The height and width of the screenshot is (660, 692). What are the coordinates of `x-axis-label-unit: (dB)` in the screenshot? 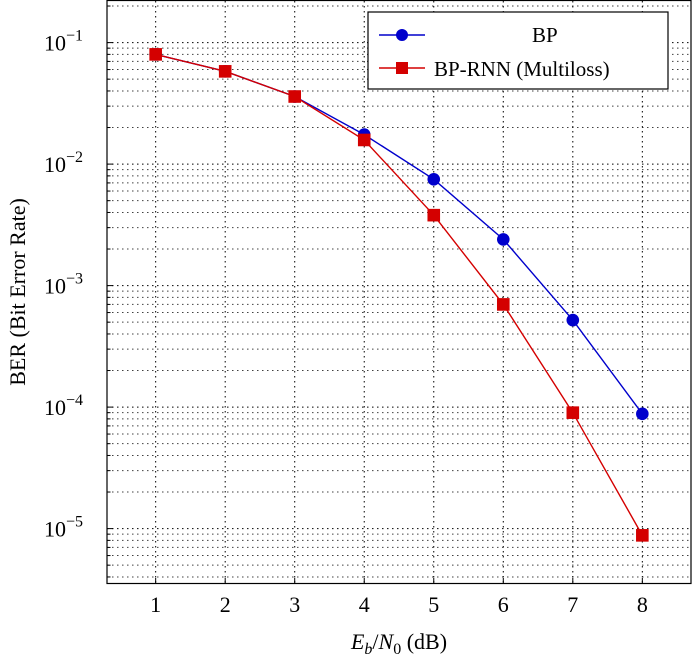 It's located at (424, 641).